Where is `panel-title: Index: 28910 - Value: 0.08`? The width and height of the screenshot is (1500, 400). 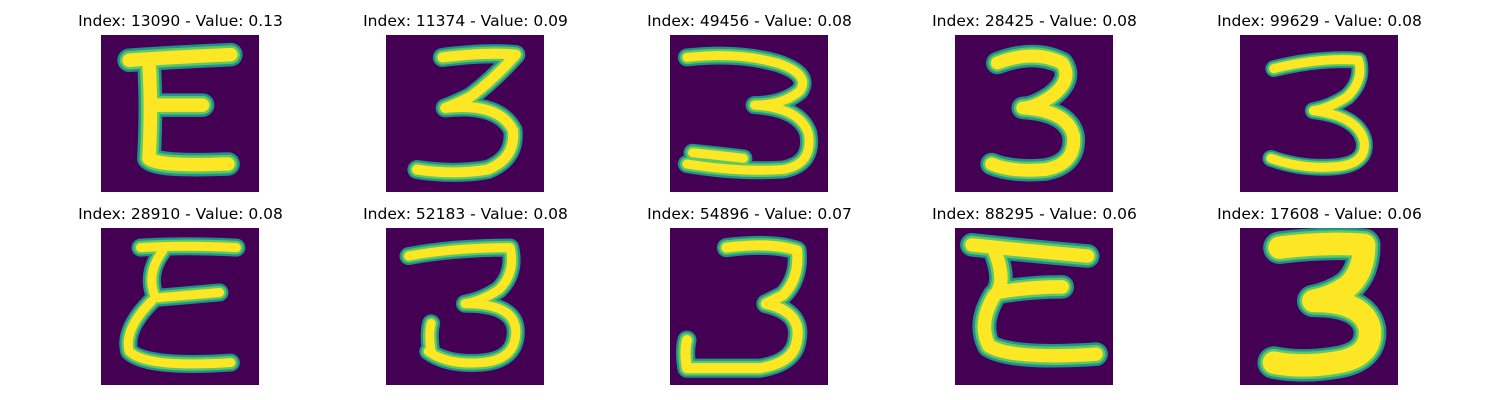 panel-title: Index: 28910 - Value: 0.08 is located at coordinates (180, 214).